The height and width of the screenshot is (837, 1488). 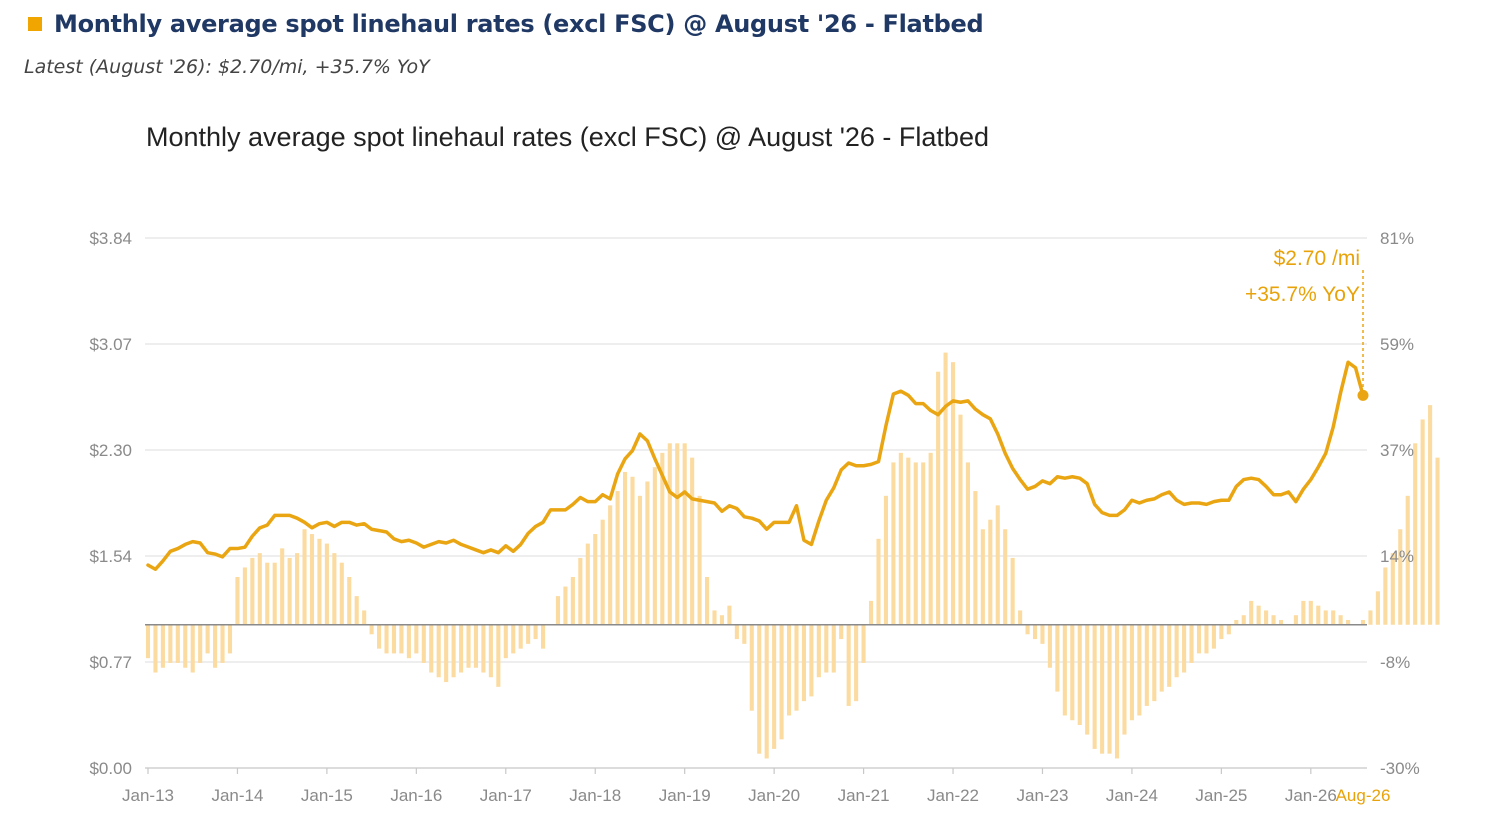 What do you see at coordinates (1302, 276) in the screenshot?
I see `latest-annotation: $2.70 /mi +35.7% YoY` at bounding box center [1302, 276].